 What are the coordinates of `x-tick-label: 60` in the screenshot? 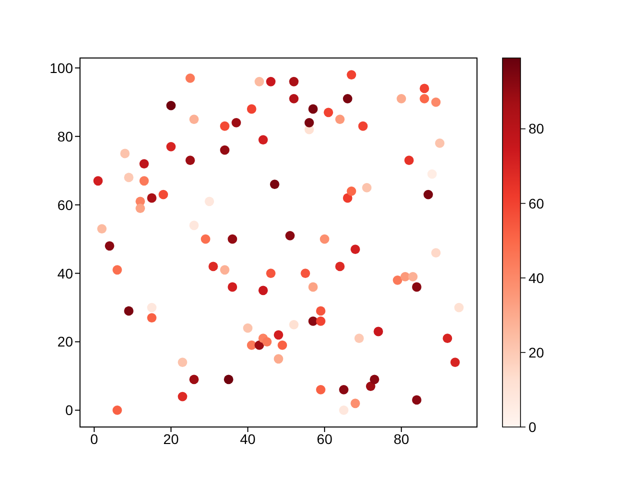 It's located at (324, 438).